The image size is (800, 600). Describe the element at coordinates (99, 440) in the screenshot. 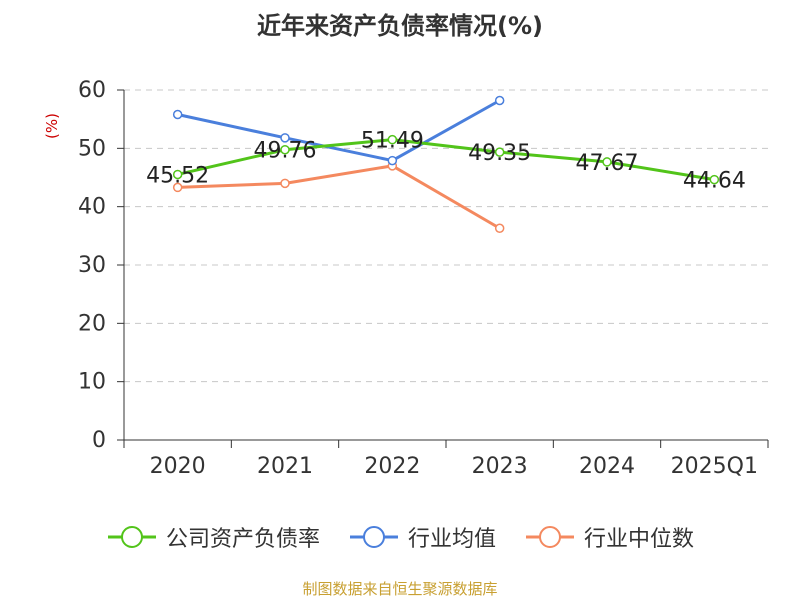

I see `y-tick-label: 0` at that location.